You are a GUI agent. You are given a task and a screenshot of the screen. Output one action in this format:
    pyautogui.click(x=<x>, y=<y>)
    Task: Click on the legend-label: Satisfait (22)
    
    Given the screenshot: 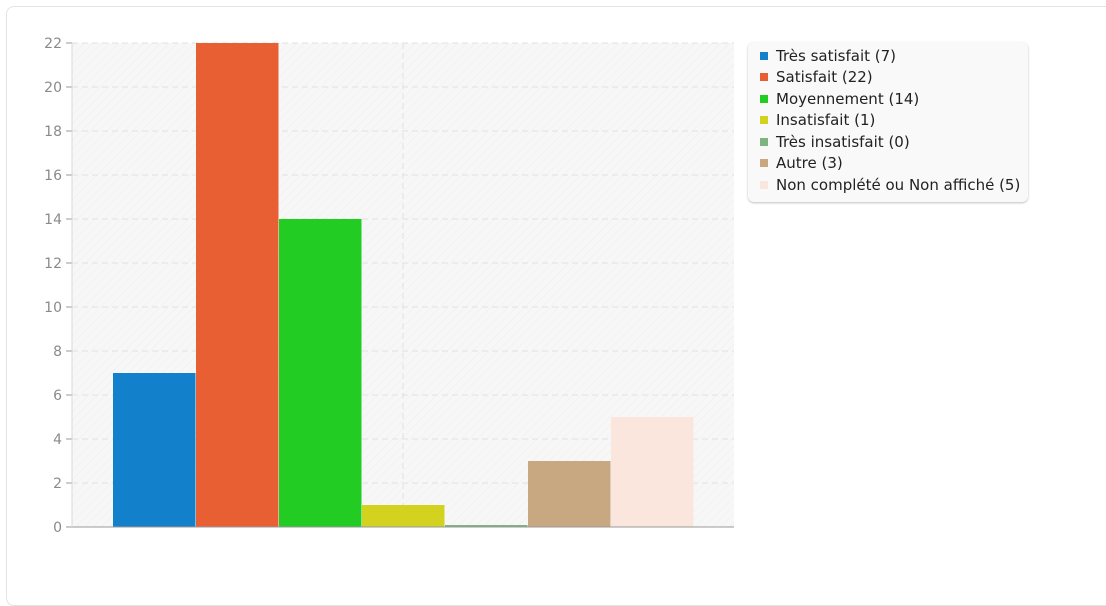 What is the action you would take?
    pyautogui.click(x=824, y=77)
    